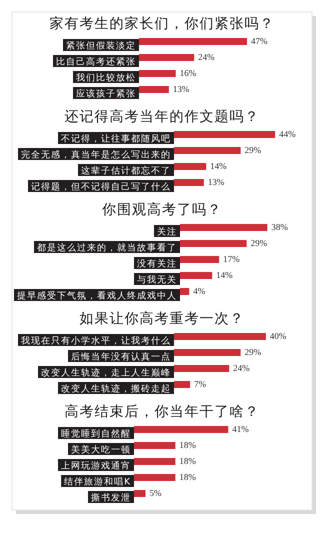 This screenshot has height=545, width=331. Describe the element at coordinates (96, 155) in the screenshot. I see `y-tick-label: 完全无感，真当年是怎么写出来的` at that location.